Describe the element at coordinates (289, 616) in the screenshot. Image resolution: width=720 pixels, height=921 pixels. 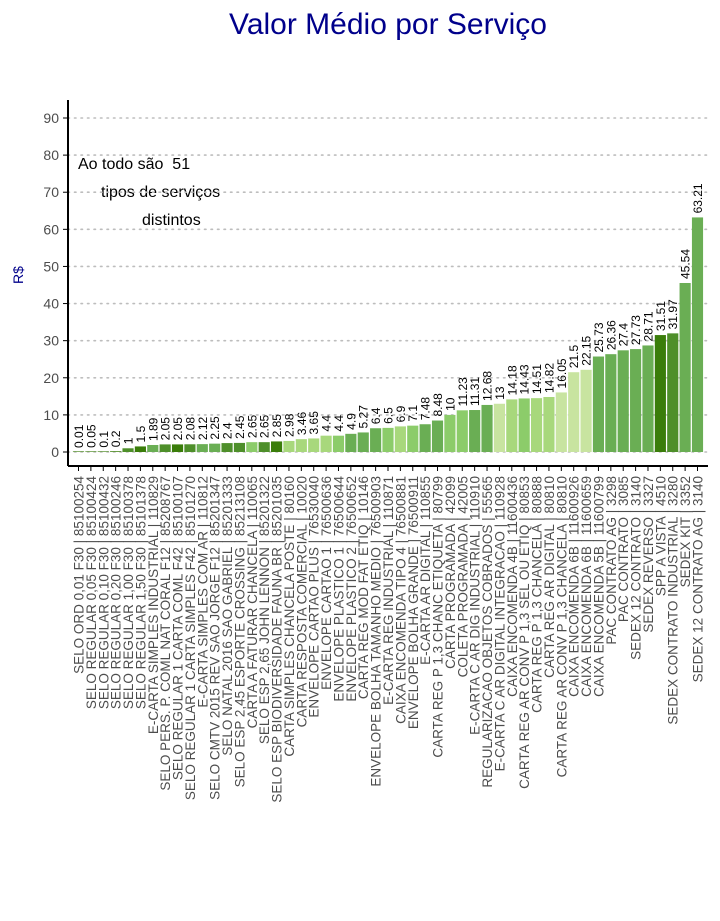
I see `x-tick-label: CARTA SIMPLES CHANCELA POSTE | 80160` at that location.